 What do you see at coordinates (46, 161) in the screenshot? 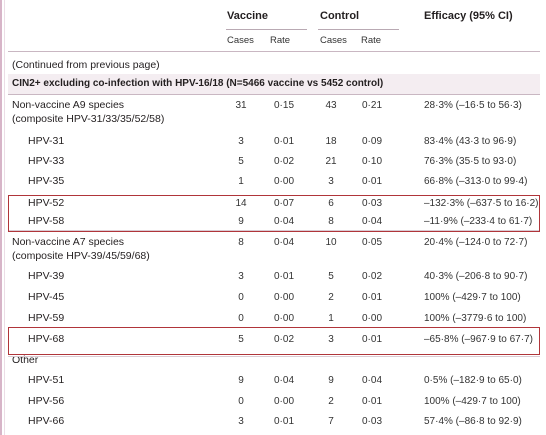
I see `row-label: HPV-33` at bounding box center [46, 161].